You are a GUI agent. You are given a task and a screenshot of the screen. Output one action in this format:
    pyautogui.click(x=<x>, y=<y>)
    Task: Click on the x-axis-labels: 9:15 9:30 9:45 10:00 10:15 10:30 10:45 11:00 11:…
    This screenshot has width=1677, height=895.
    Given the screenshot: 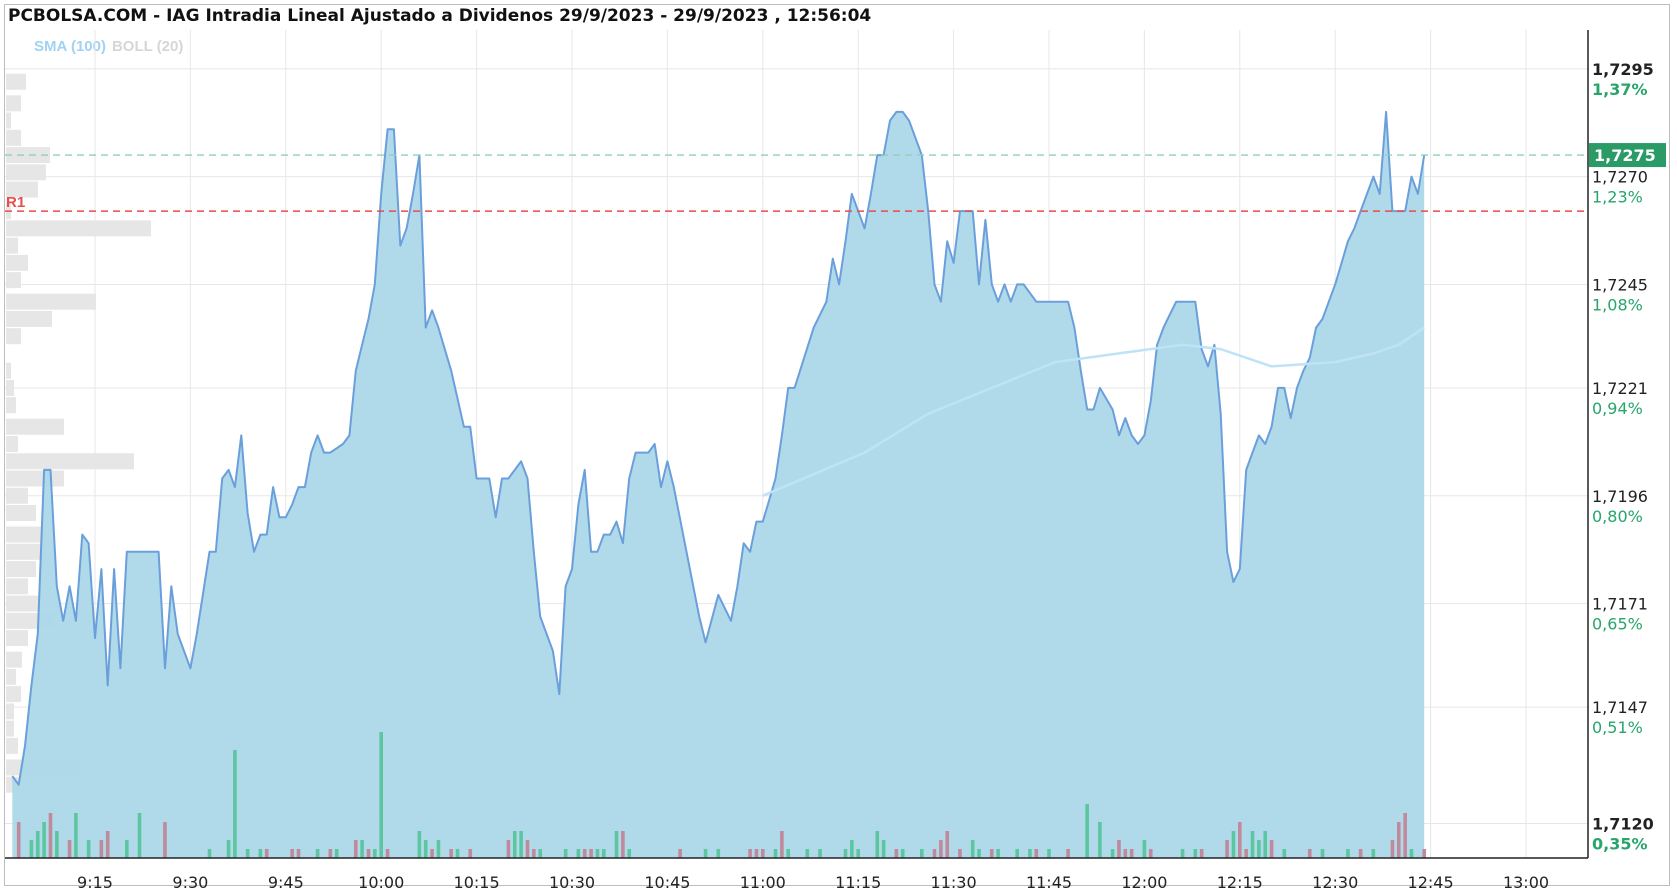 What is the action you would take?
    pyautogui.click(x=813, y=882)
    